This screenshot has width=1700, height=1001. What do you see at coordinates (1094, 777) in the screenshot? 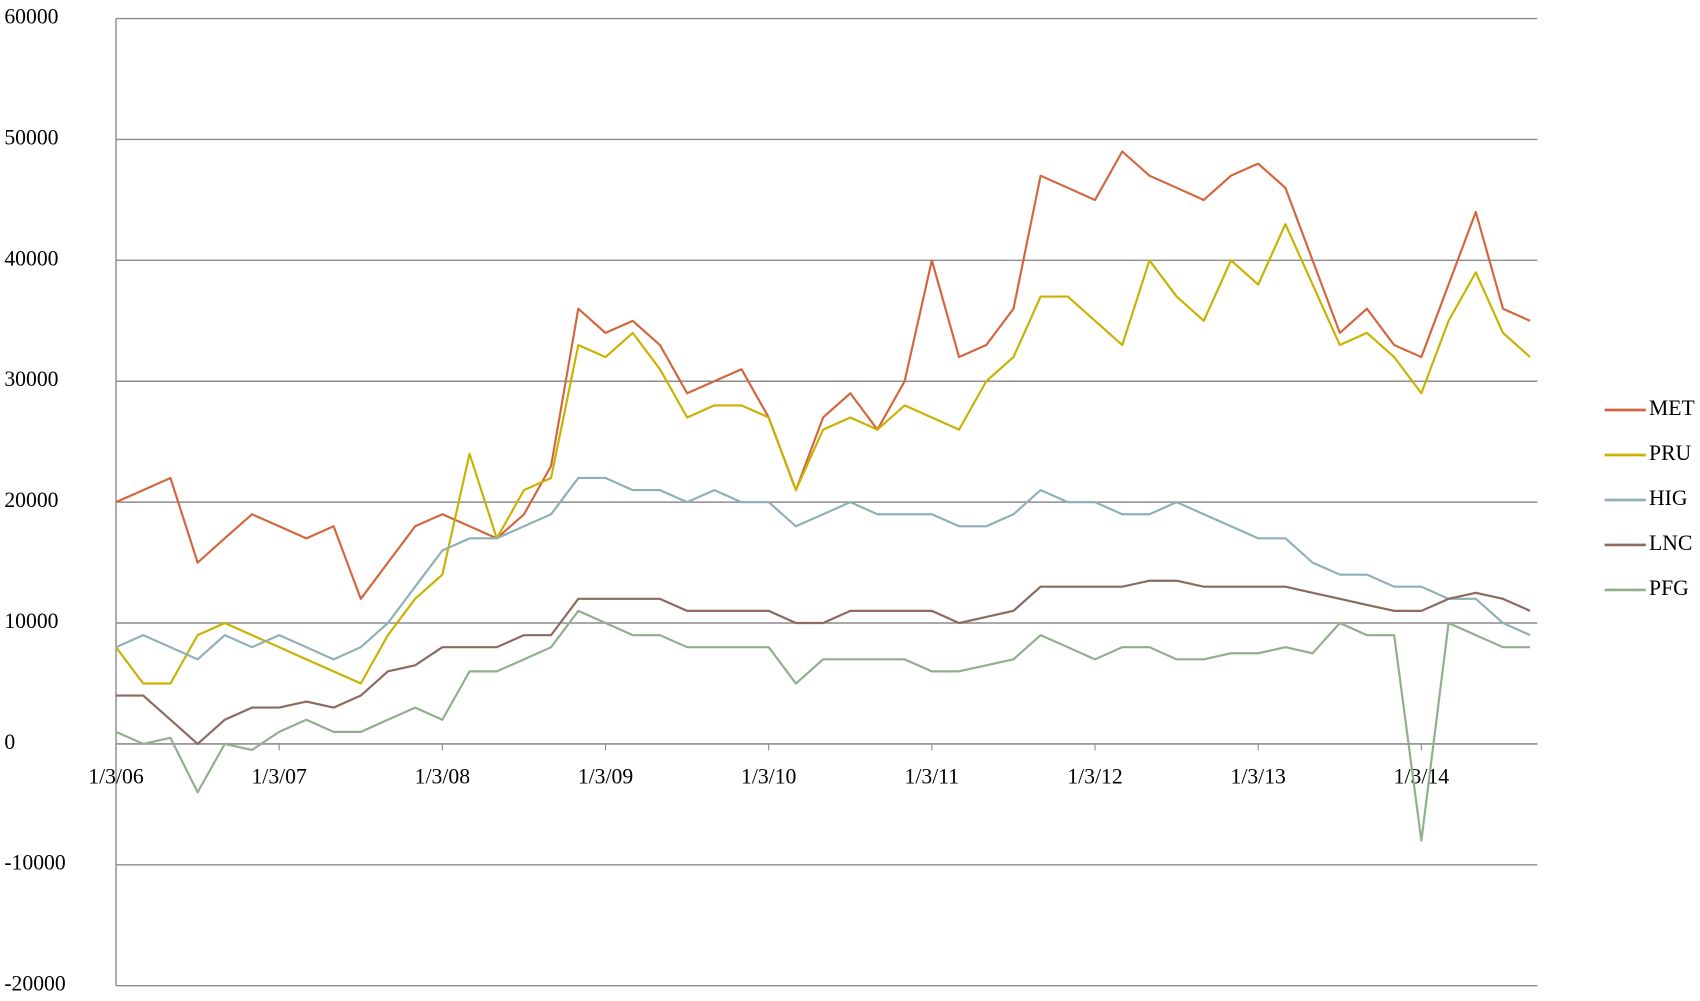
I see `x-tick-label: 1/3/12` at bounding box center [1094, 777].